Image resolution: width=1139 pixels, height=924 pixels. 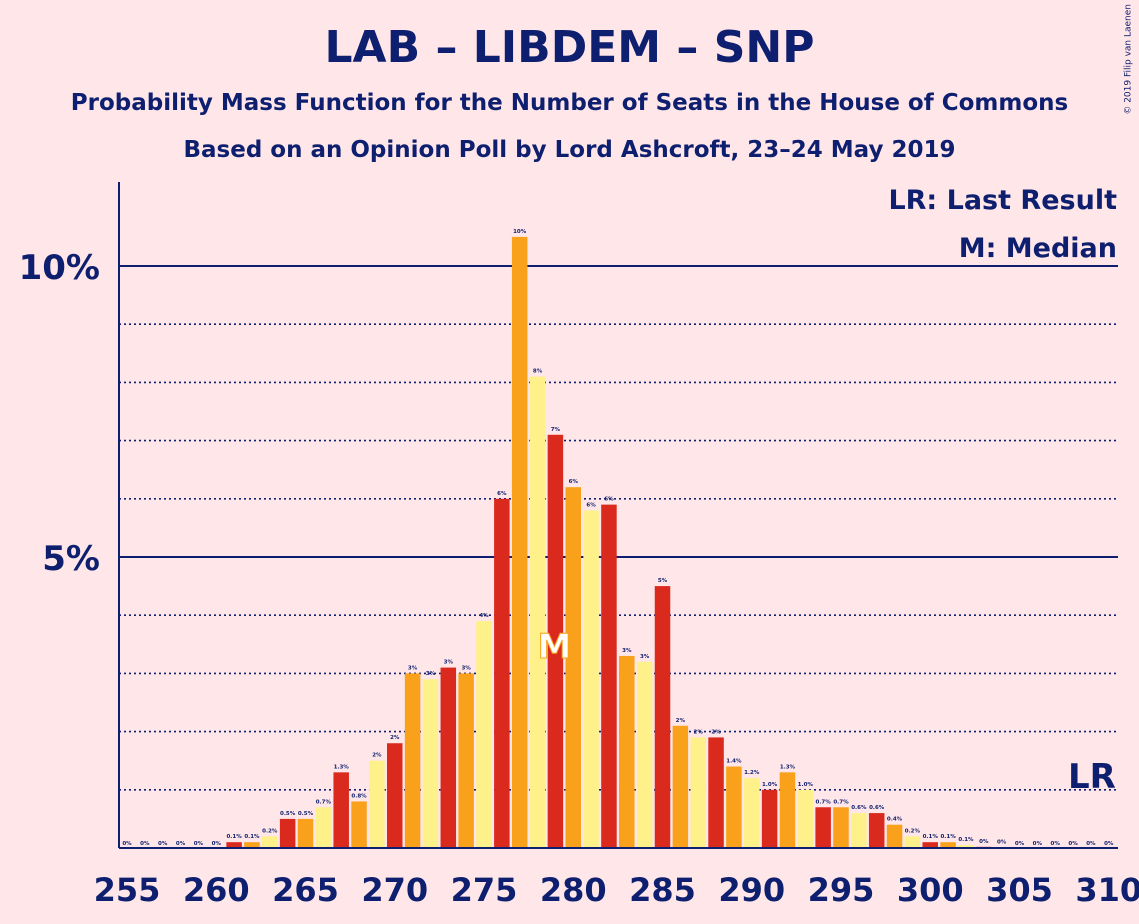 I want to click on bar-label-seat-257: 0%, so click(x=163, y=844).